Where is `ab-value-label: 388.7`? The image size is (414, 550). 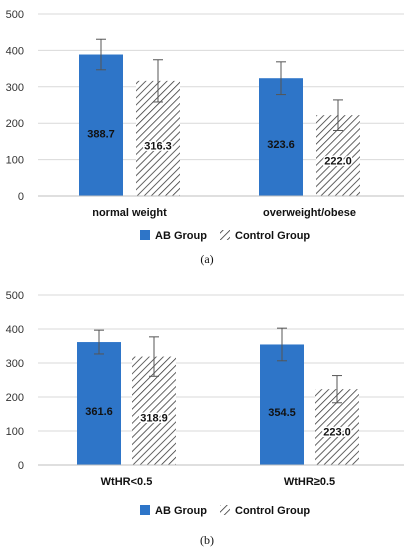 ab-value-label: 388.7 is located at coordinates (101, 135).